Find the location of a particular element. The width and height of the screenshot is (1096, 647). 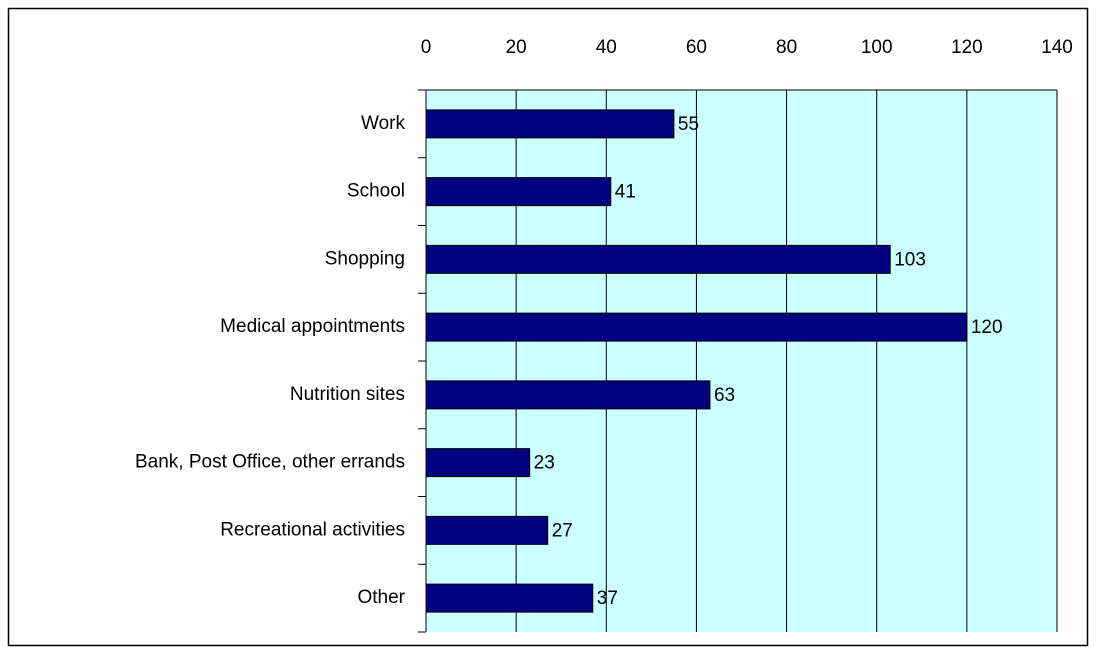

y-tick-label: Recreational activities is located at coordinates (312, 529).